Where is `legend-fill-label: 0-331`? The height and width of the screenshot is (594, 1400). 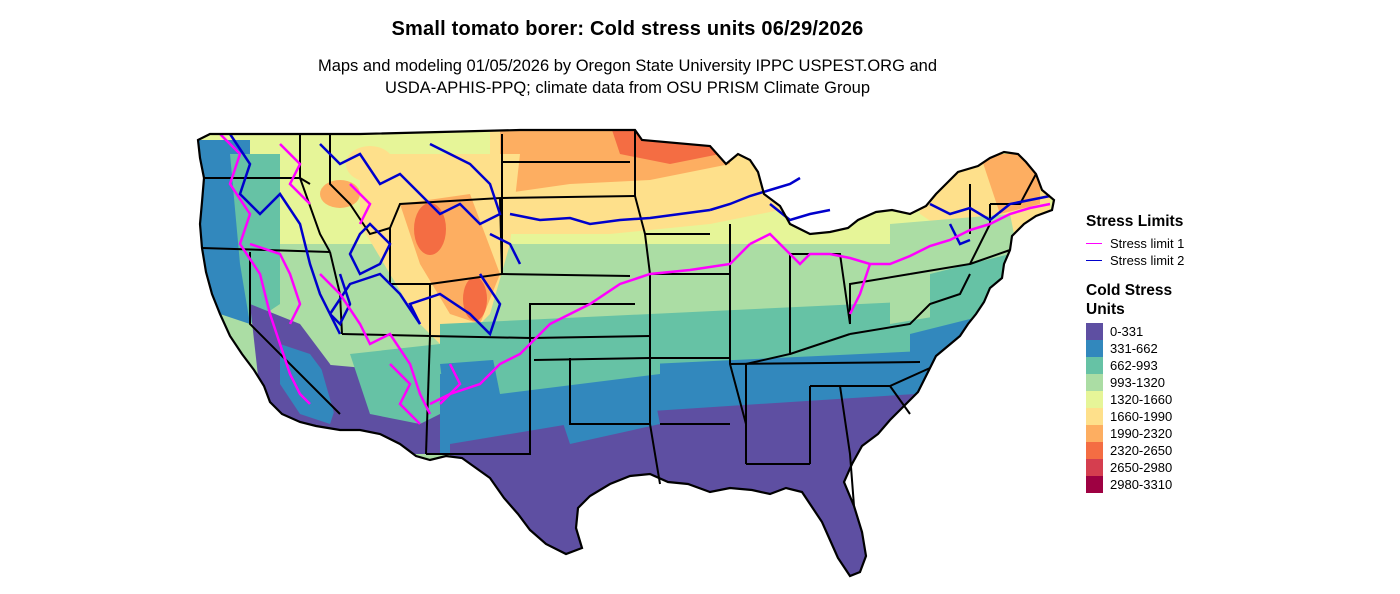 legend-fill-label: 0-331 is located at coordinates (1127, 331).